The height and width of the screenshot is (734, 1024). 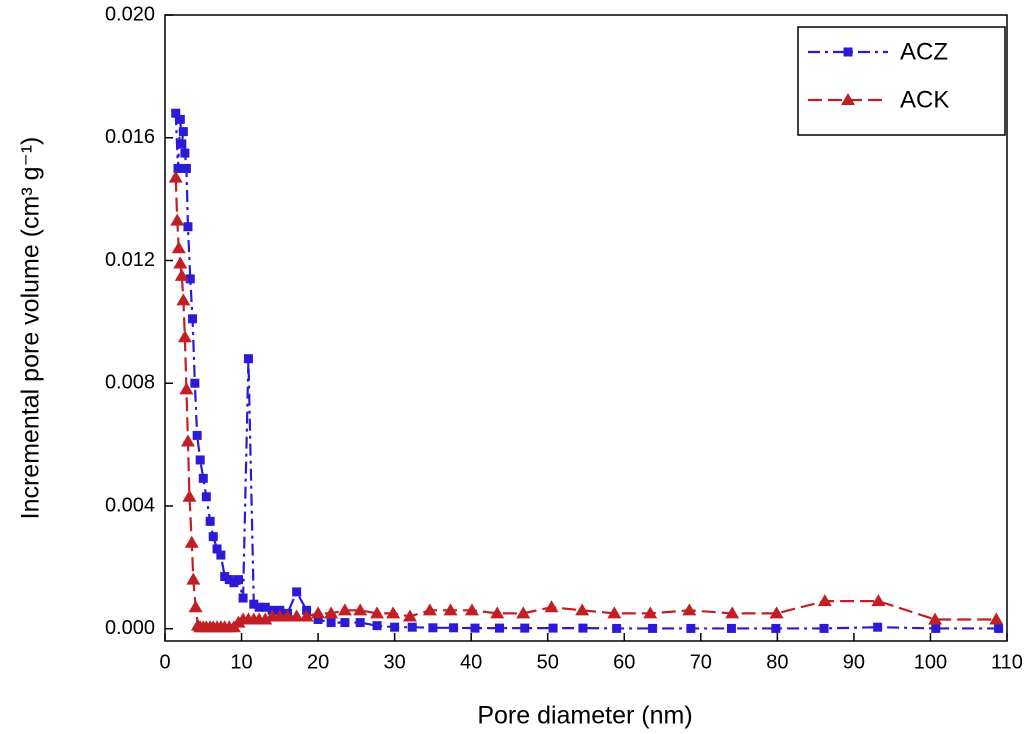 I want to click on y-axis-title: Incremental pore volume (cm³ g⁻¹), so click(x=31, y=328).